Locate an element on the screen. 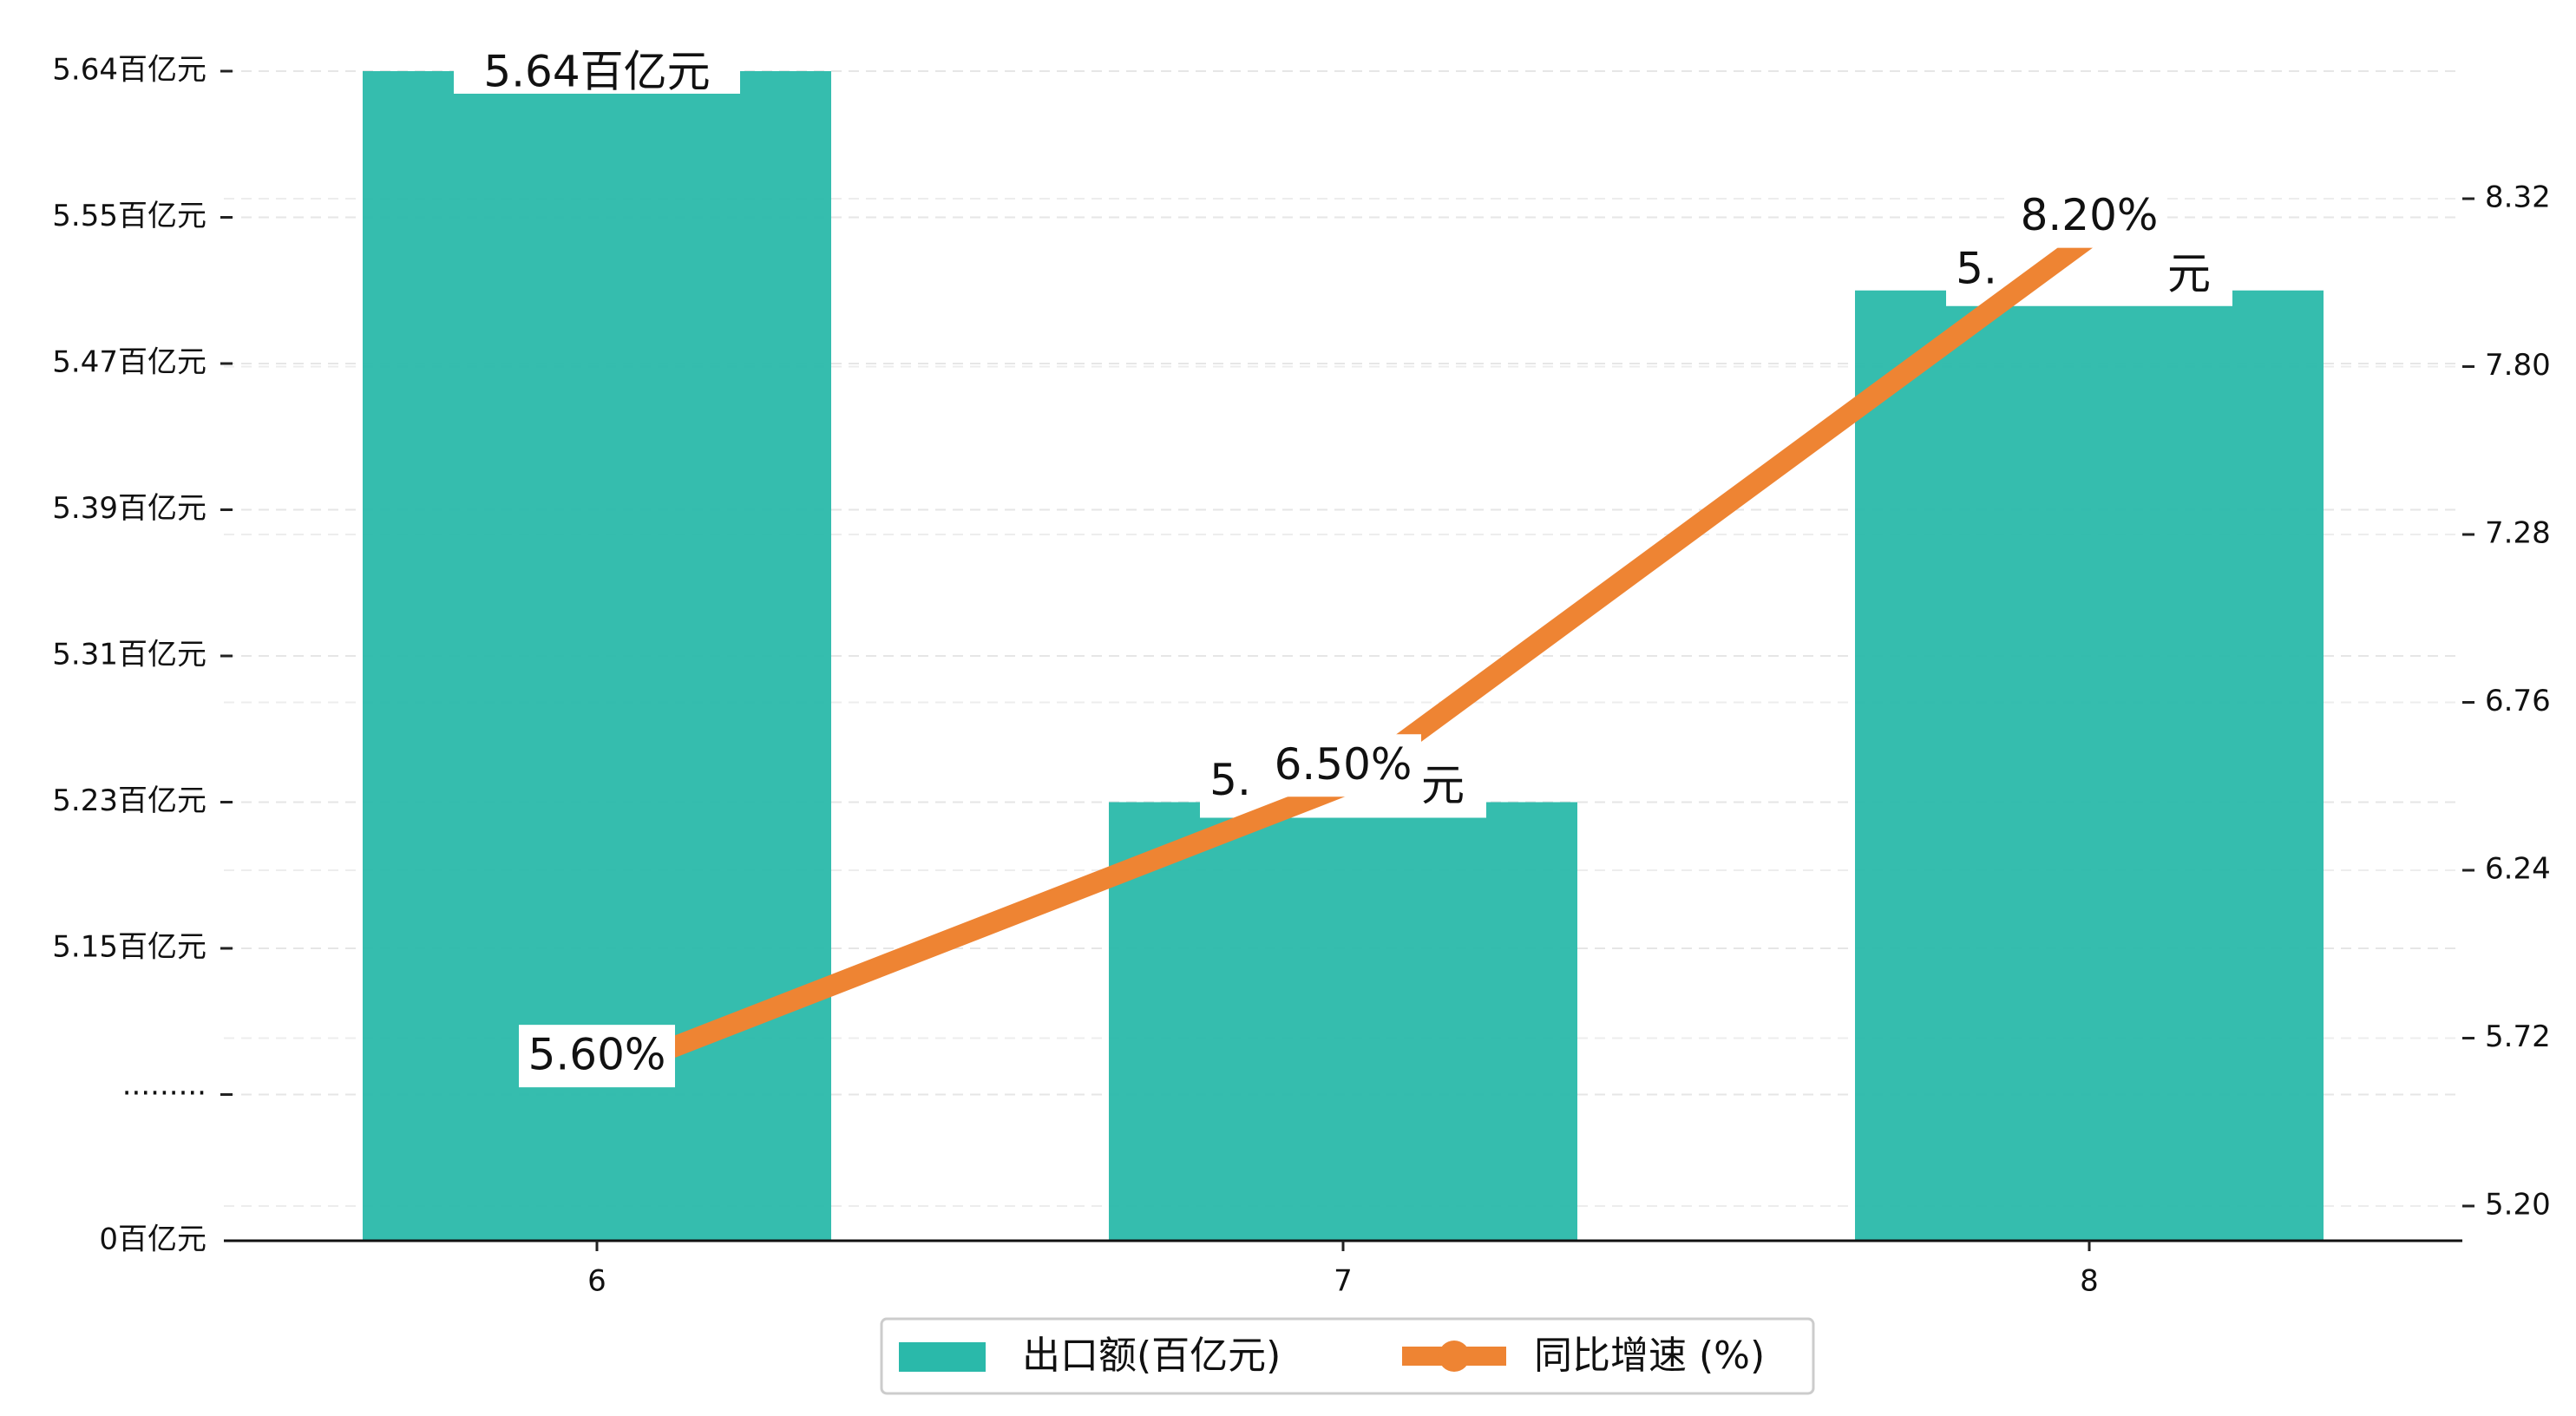 The image size is (2576, 1416). bar-data-label: 5. 元 is located at coordinates (2089, 275).